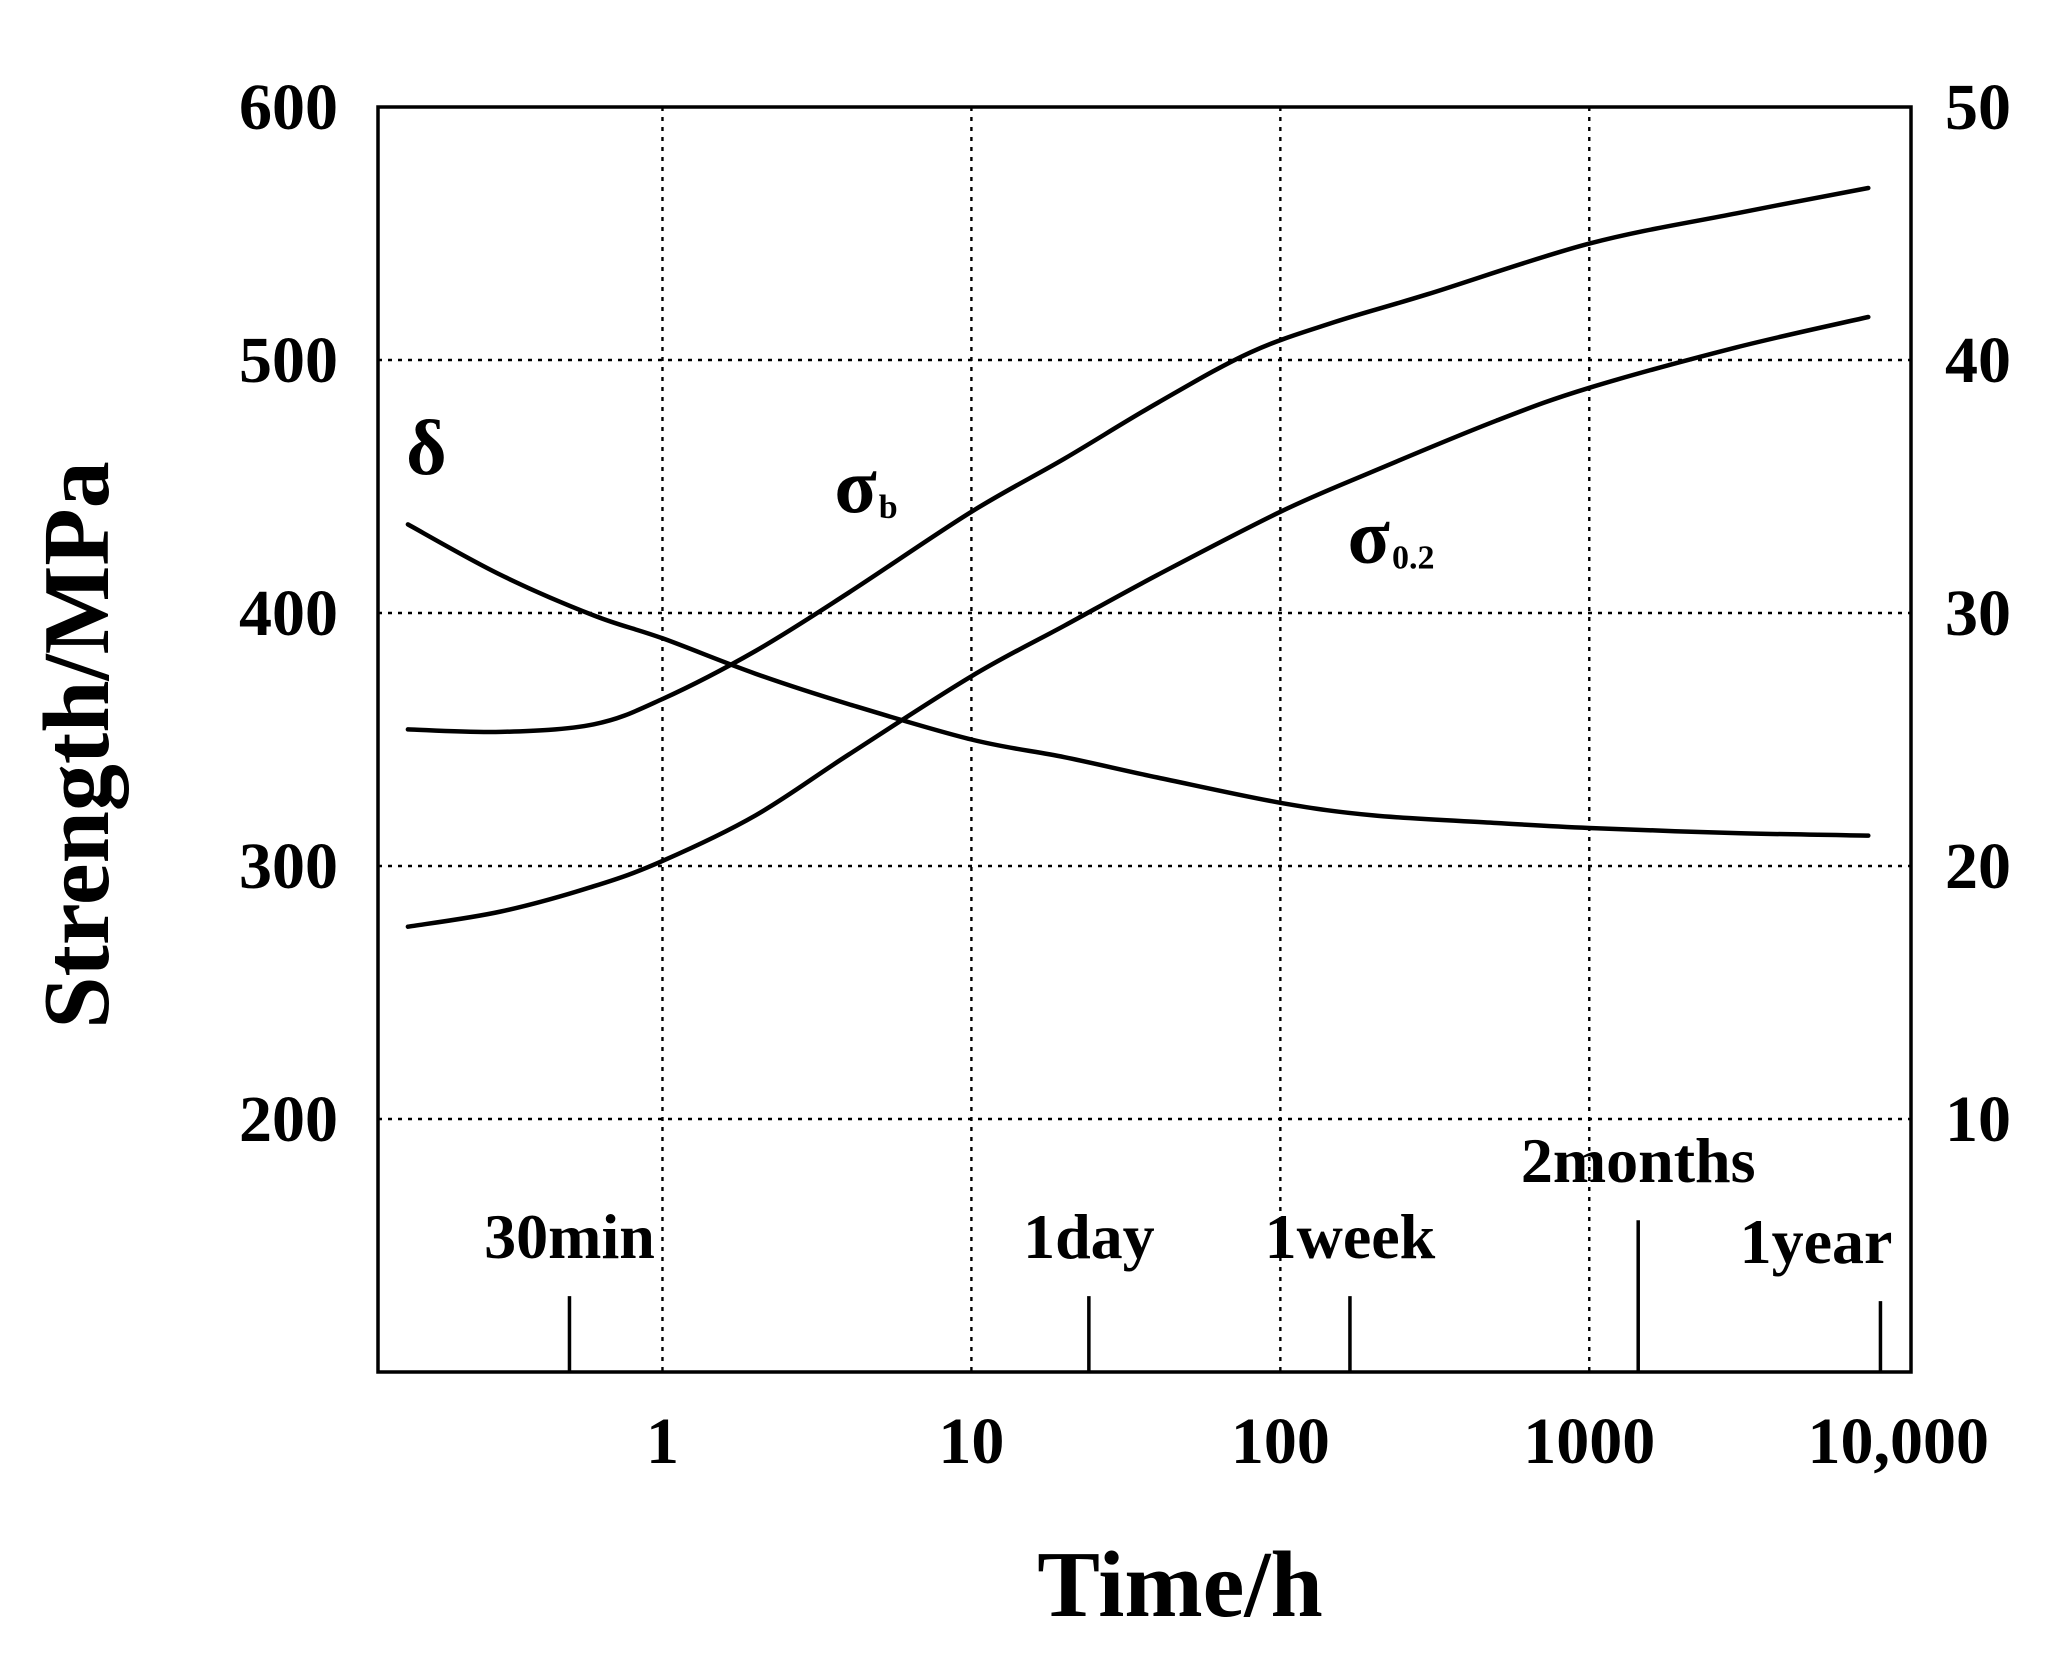 The width and height of the screenshot is (2056, 1663). What do you see at coordinates (288, 107) in the screenshot?
I see `y-left-tick-label-4: 600` at bounding box center [288, 107].